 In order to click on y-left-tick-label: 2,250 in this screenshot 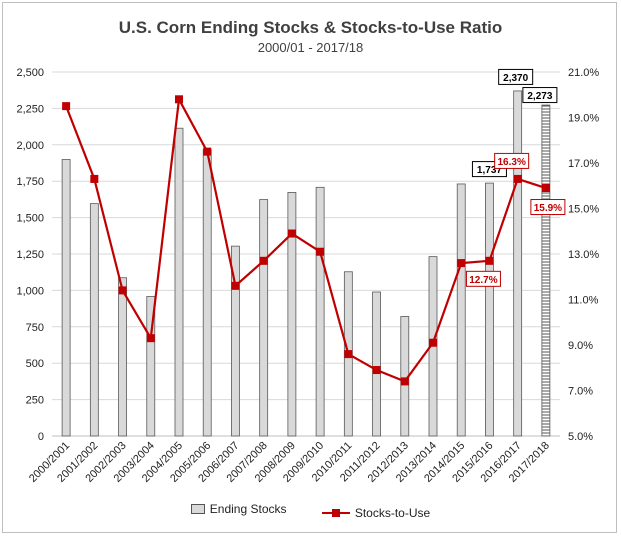, I will do `click(30, 109)`.